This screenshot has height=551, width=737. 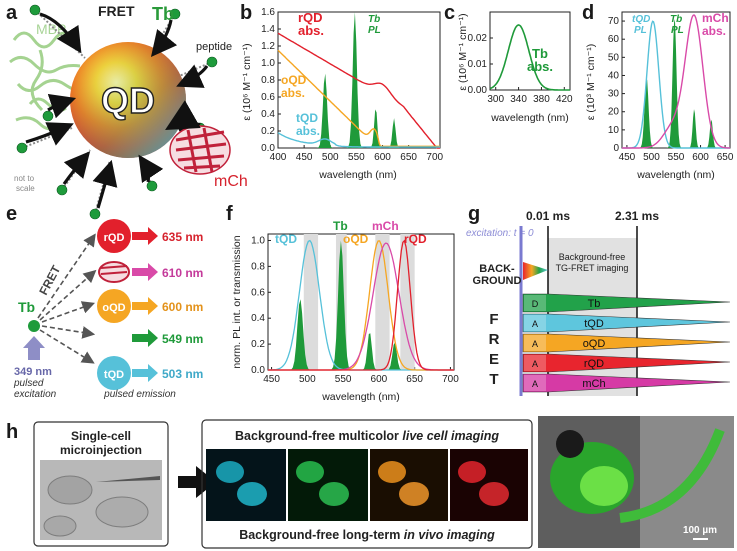 I want to click on b-tbpl-label-2: PL, so click(x=374, y=30).